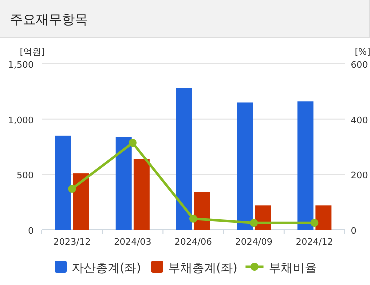 The image size is (370, 285). I want to click on y-axis-title: [억원], so click(33, 53).